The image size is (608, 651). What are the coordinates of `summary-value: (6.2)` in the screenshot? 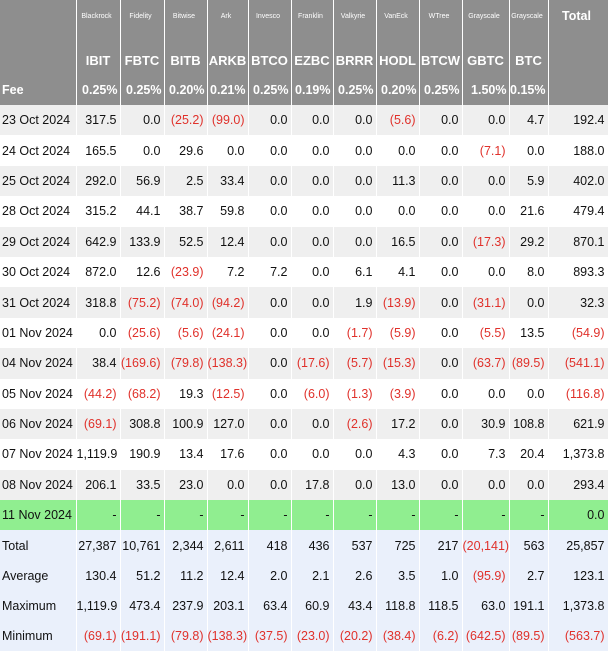 It's located at (441, 636).